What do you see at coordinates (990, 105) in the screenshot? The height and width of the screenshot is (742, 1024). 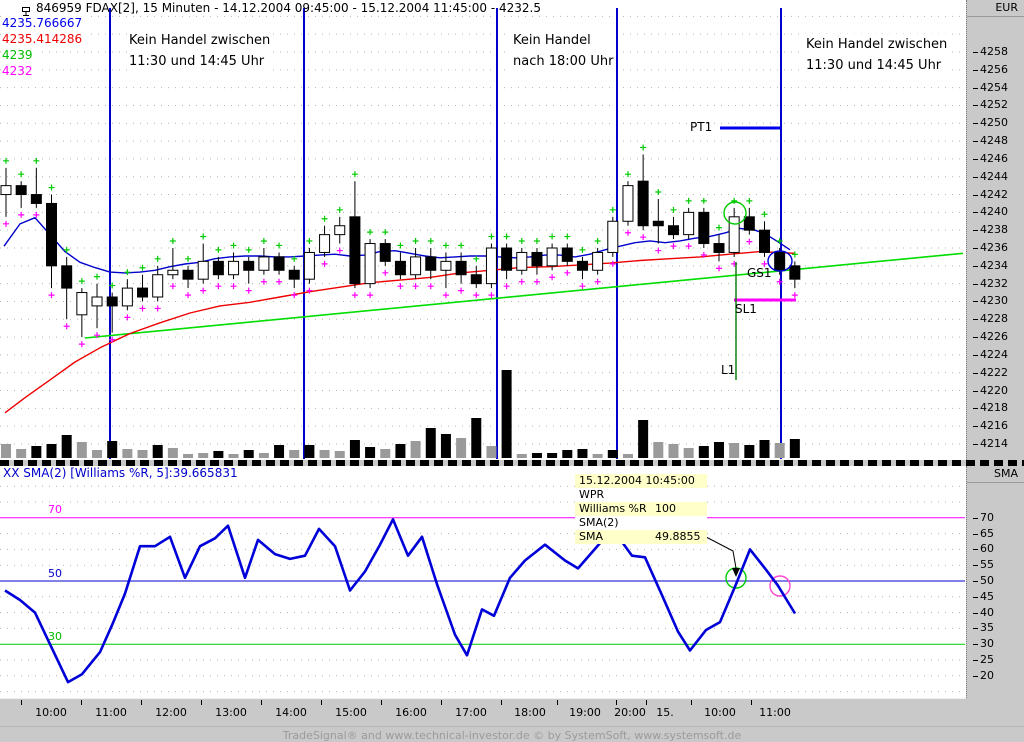 I see `price-tick: 4252` at bounding box center [990, 105].